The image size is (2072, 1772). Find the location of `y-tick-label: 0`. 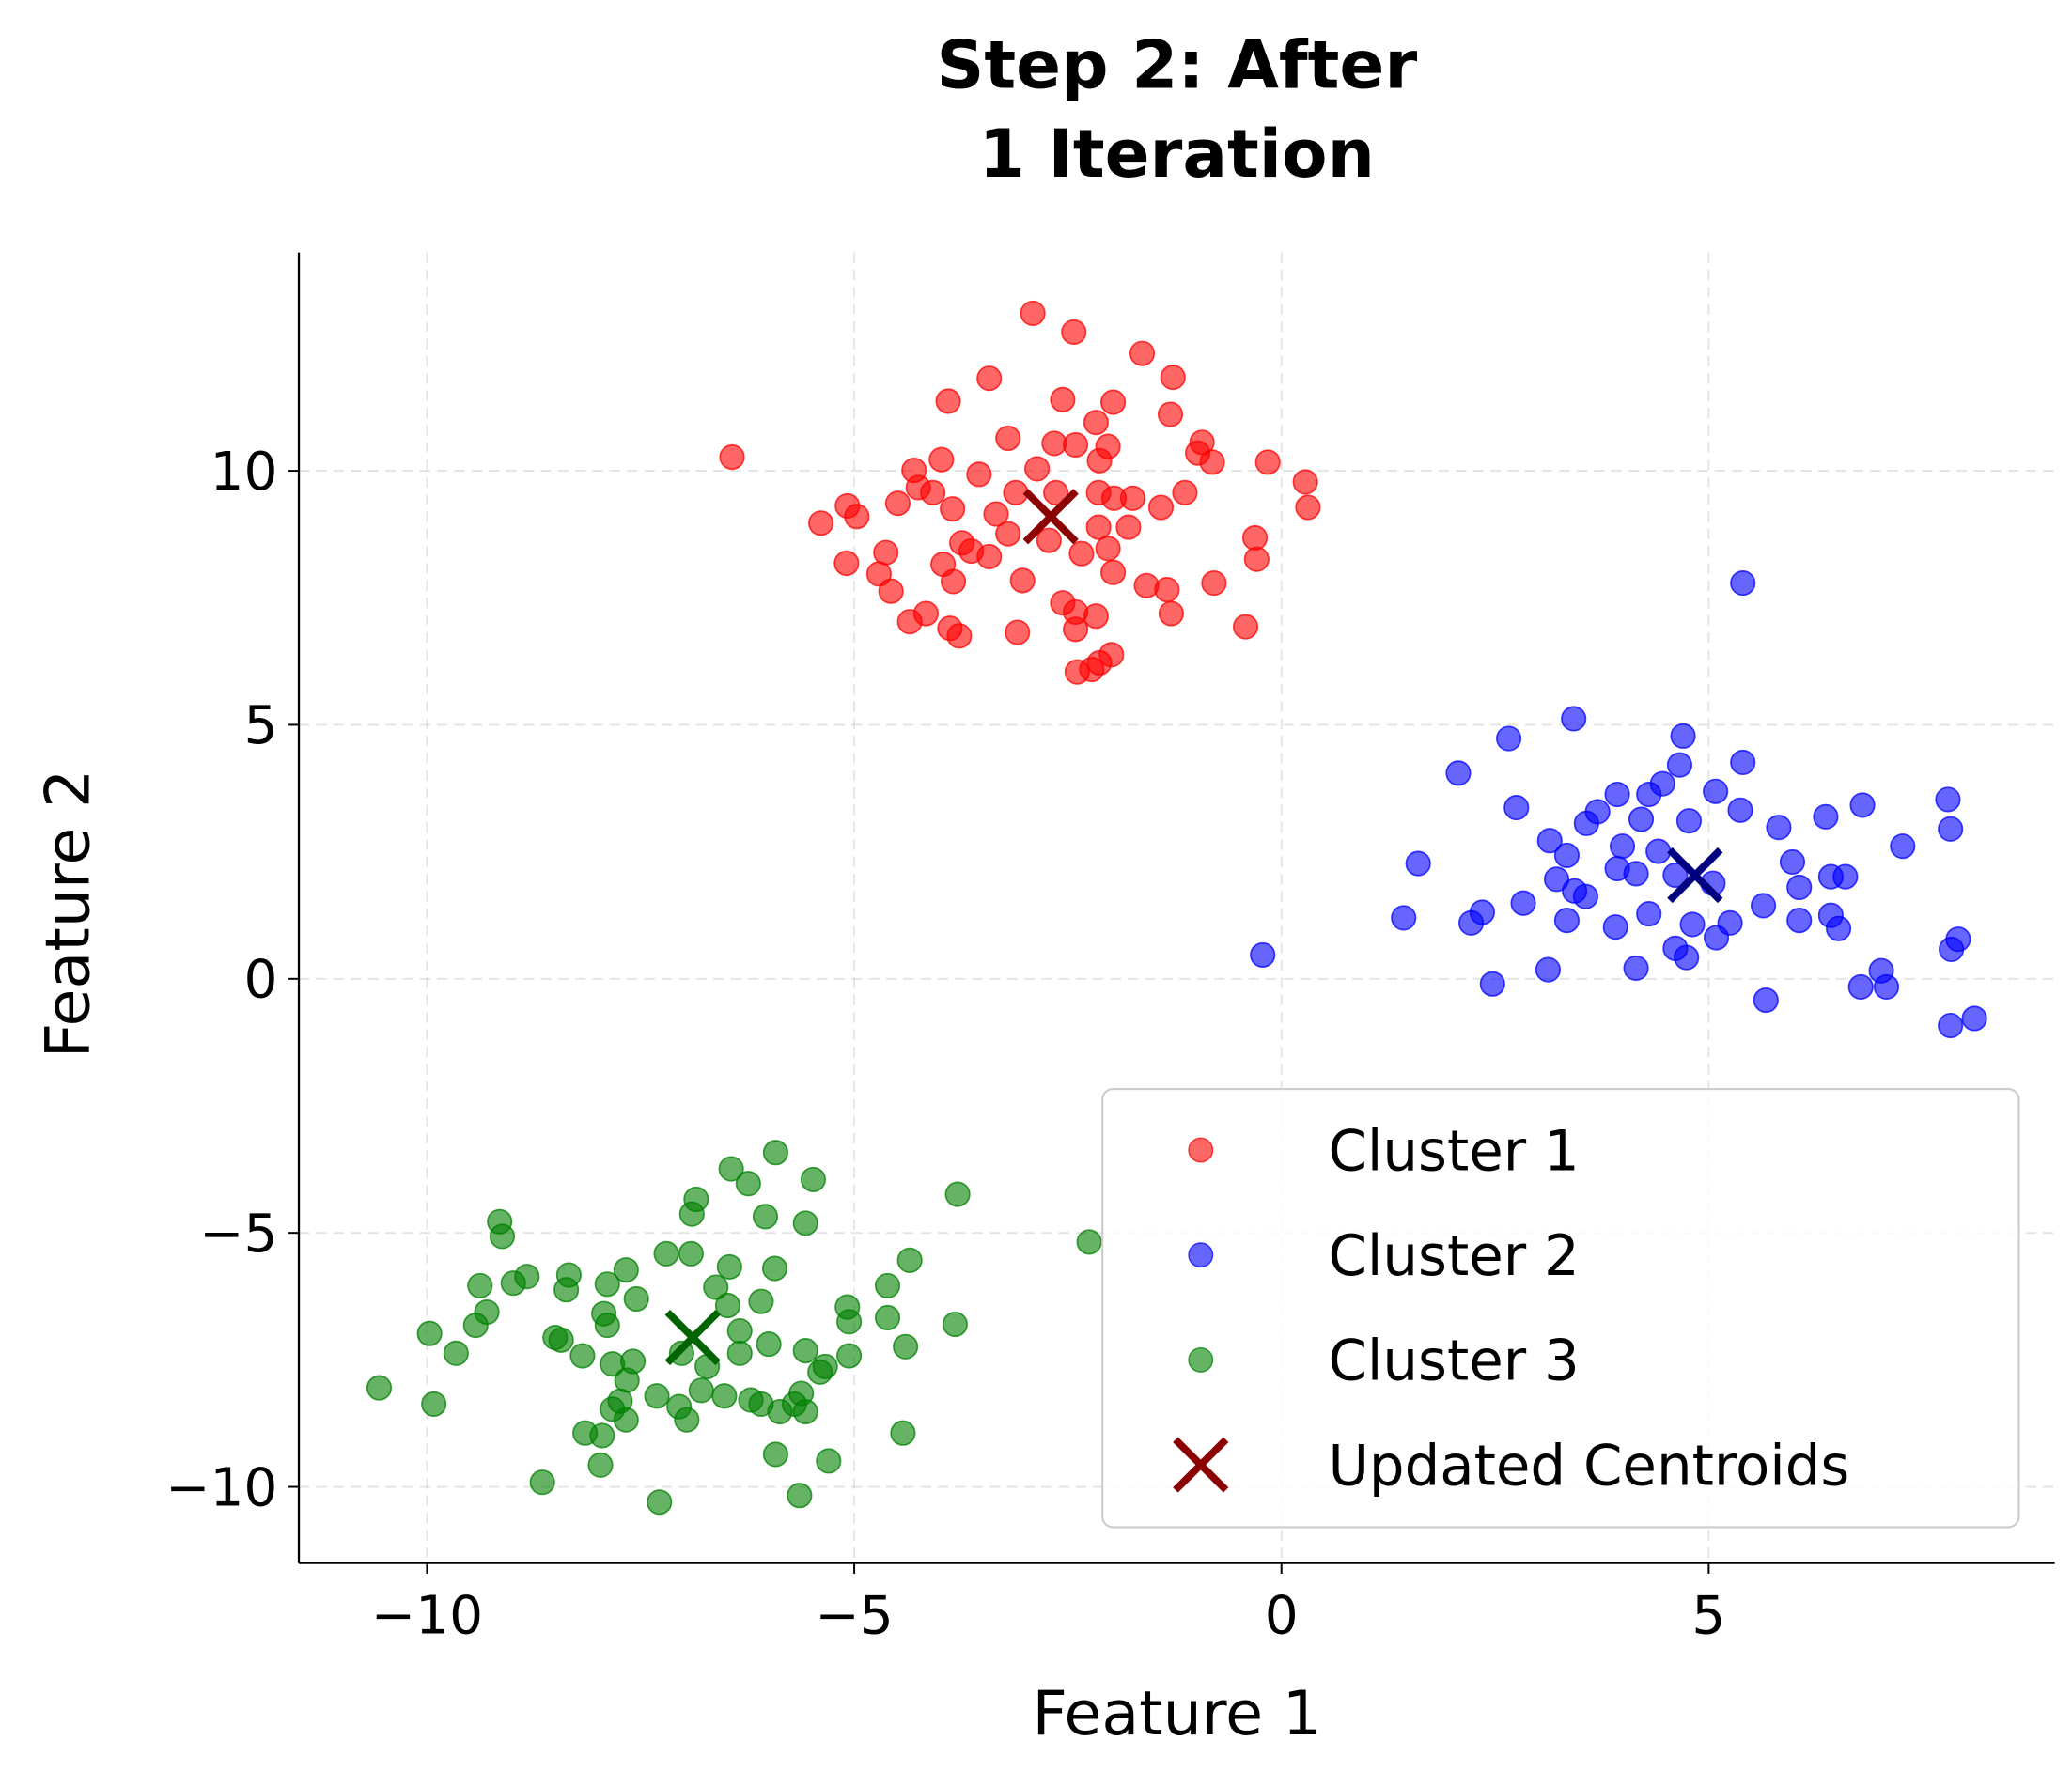

y-tick-label: 0 is located at coordinates (260, 980).